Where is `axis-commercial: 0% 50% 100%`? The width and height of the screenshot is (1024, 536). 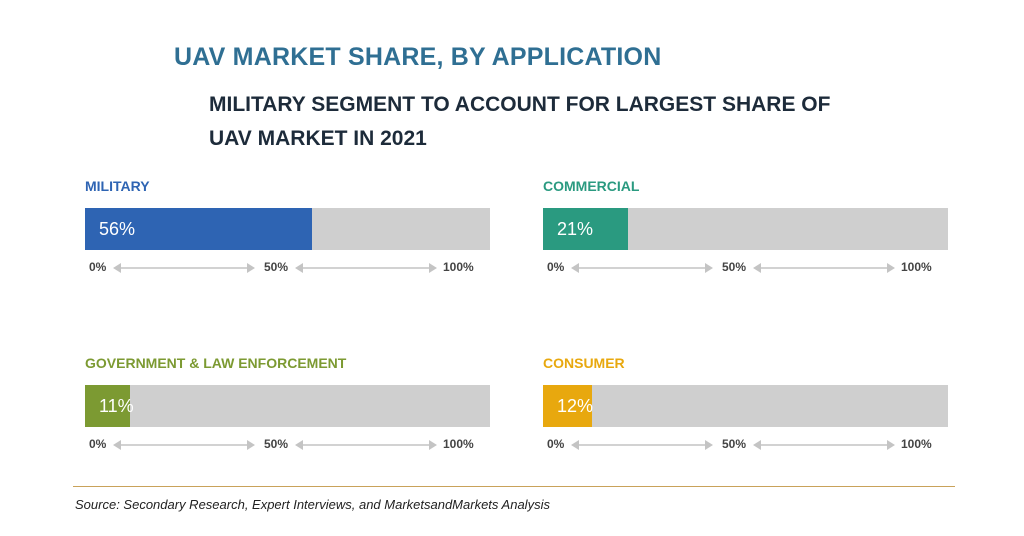
axis-commercial: 0% 50% 100% is located at coordinates (745, 268).